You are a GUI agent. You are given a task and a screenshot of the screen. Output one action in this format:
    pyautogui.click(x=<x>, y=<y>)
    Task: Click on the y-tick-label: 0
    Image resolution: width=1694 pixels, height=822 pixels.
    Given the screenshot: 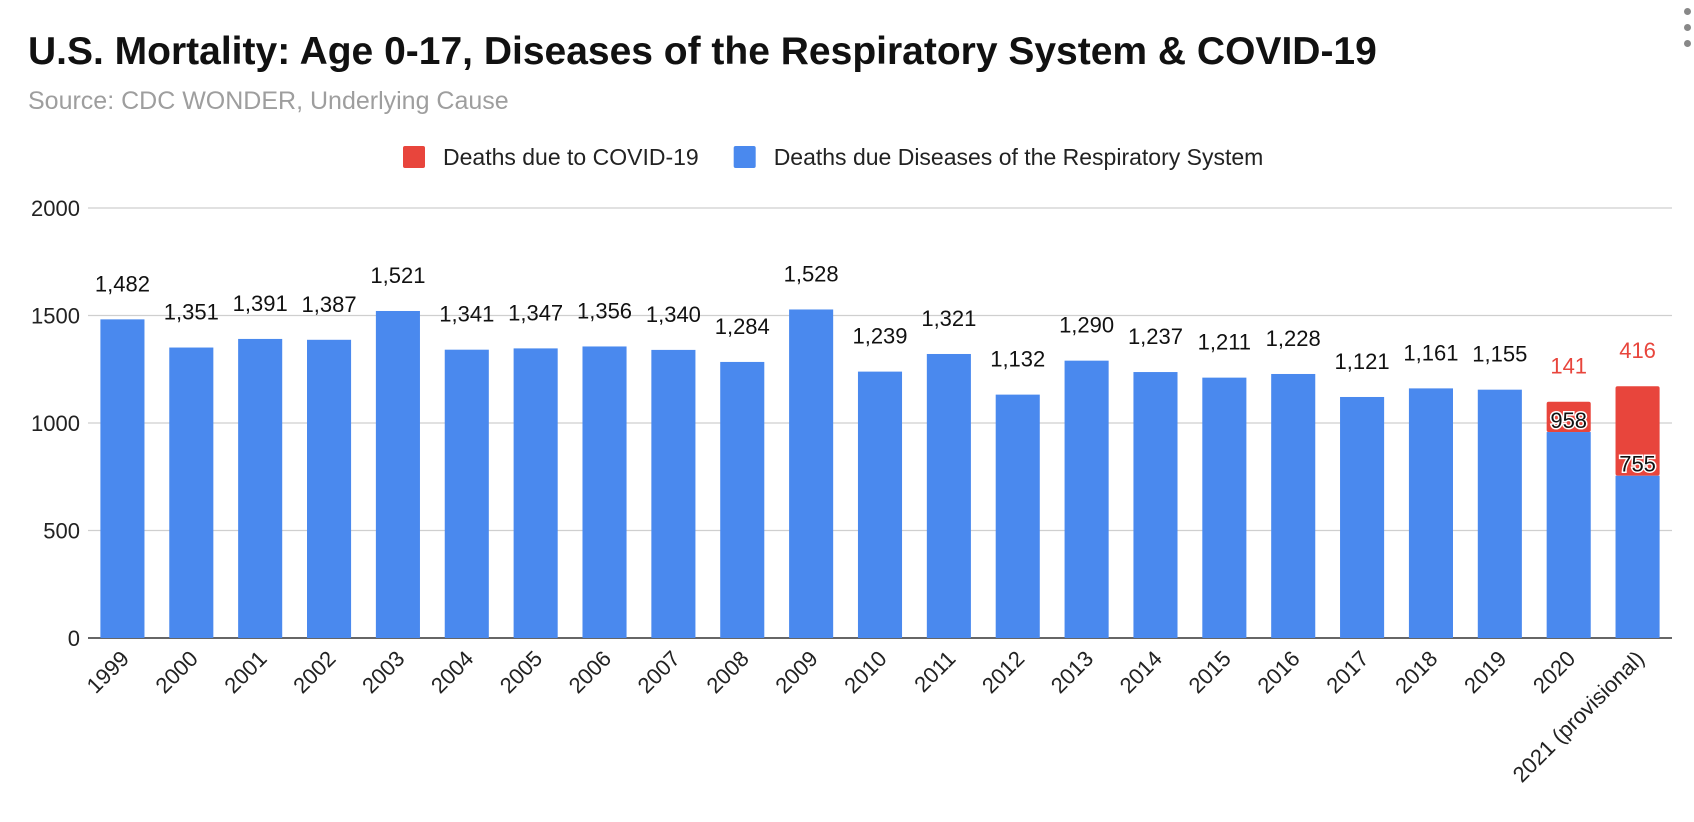 What is the action you would take?
    pyautogui.click(x=74, y=638)
    